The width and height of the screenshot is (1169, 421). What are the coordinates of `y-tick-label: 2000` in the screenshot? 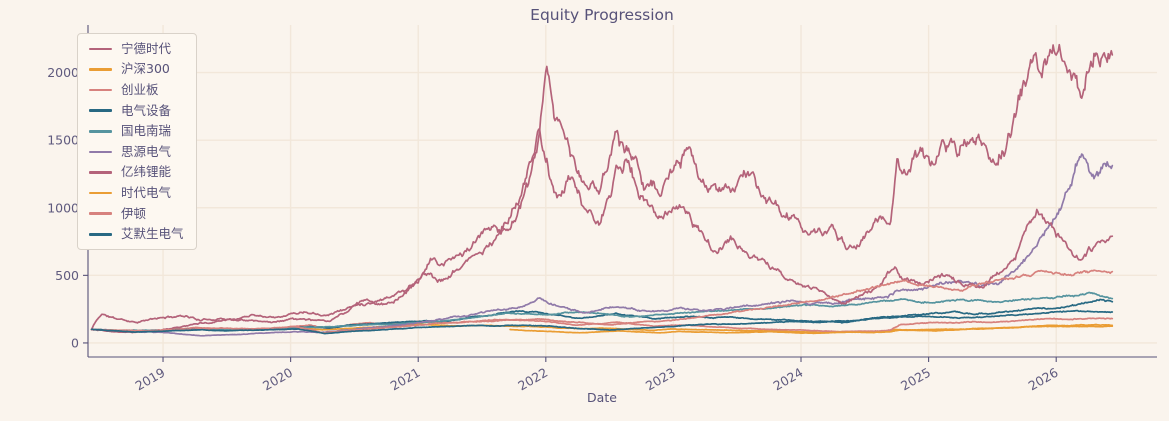 It's located at (63, 72).